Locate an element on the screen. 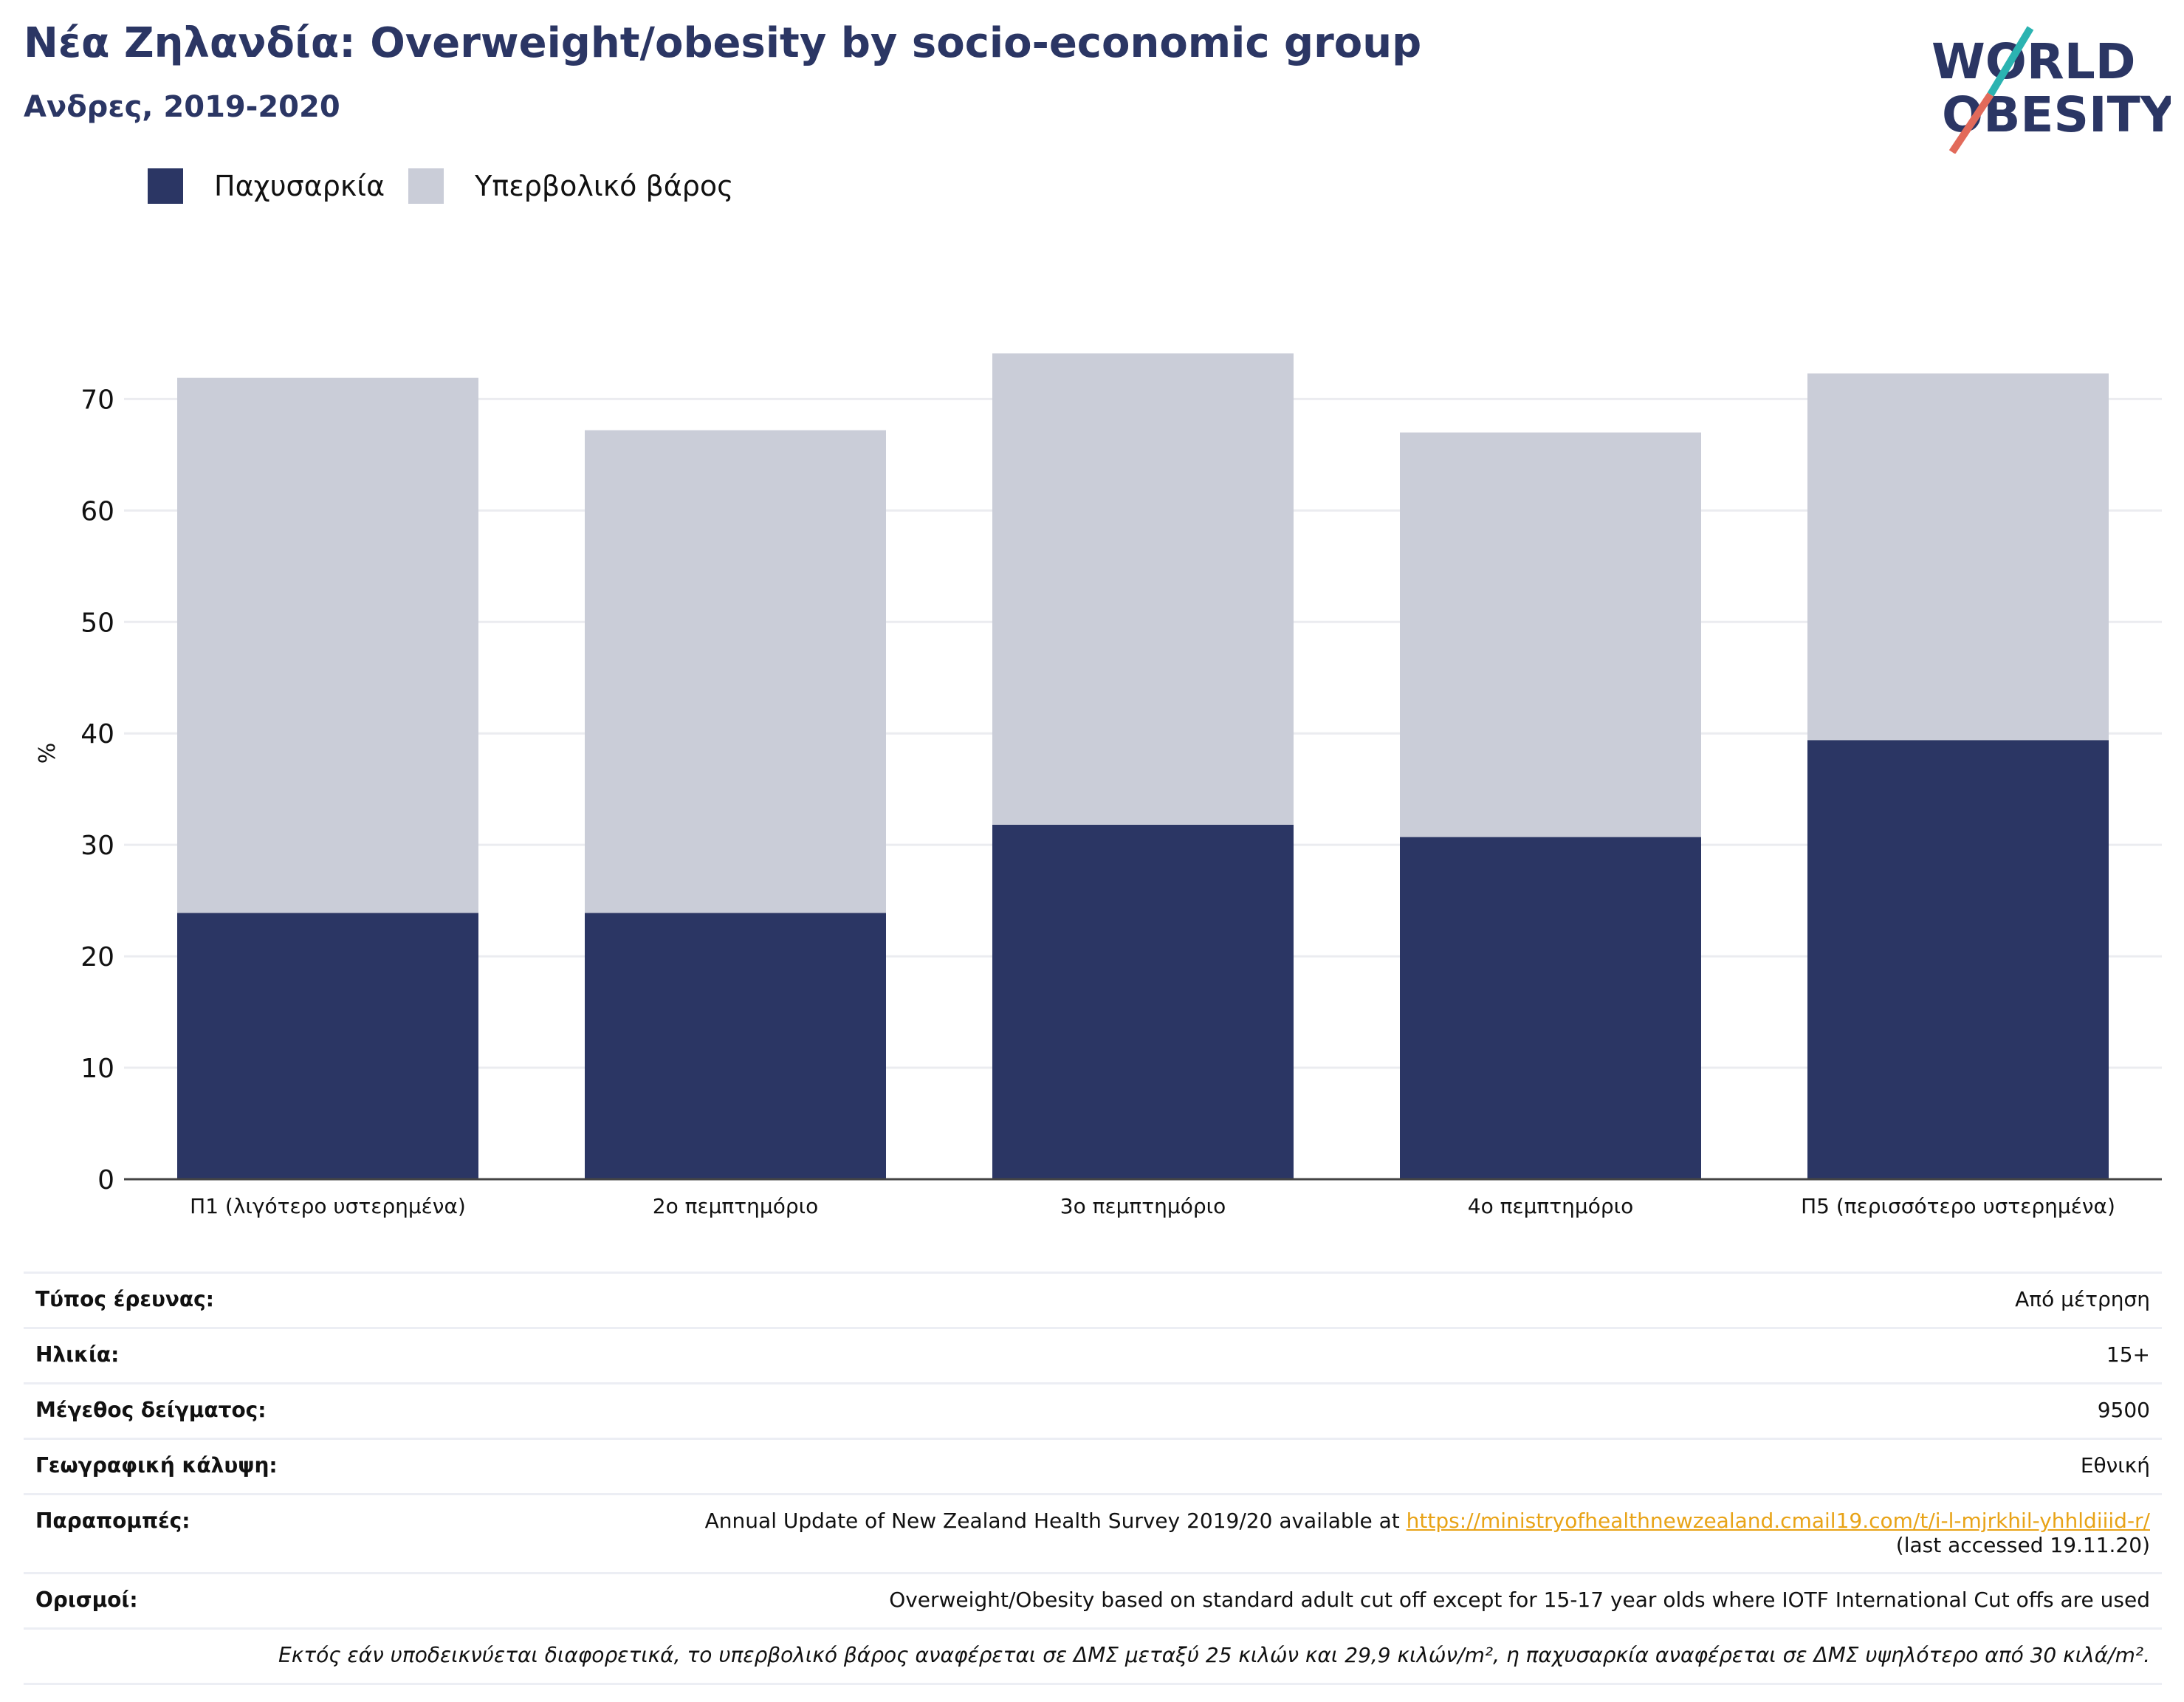 The image size is (2184, 1702). meta-row-coverage: Γεωγραφική κάλυψη: Εθνική is located at coordinates (1093, 1465).